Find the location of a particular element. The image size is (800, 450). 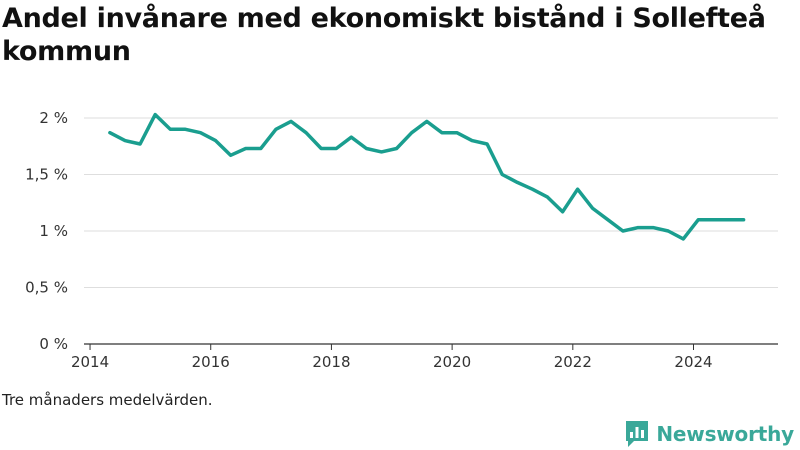

newsworthy-logo-icon is located at coordinates (637, 434).